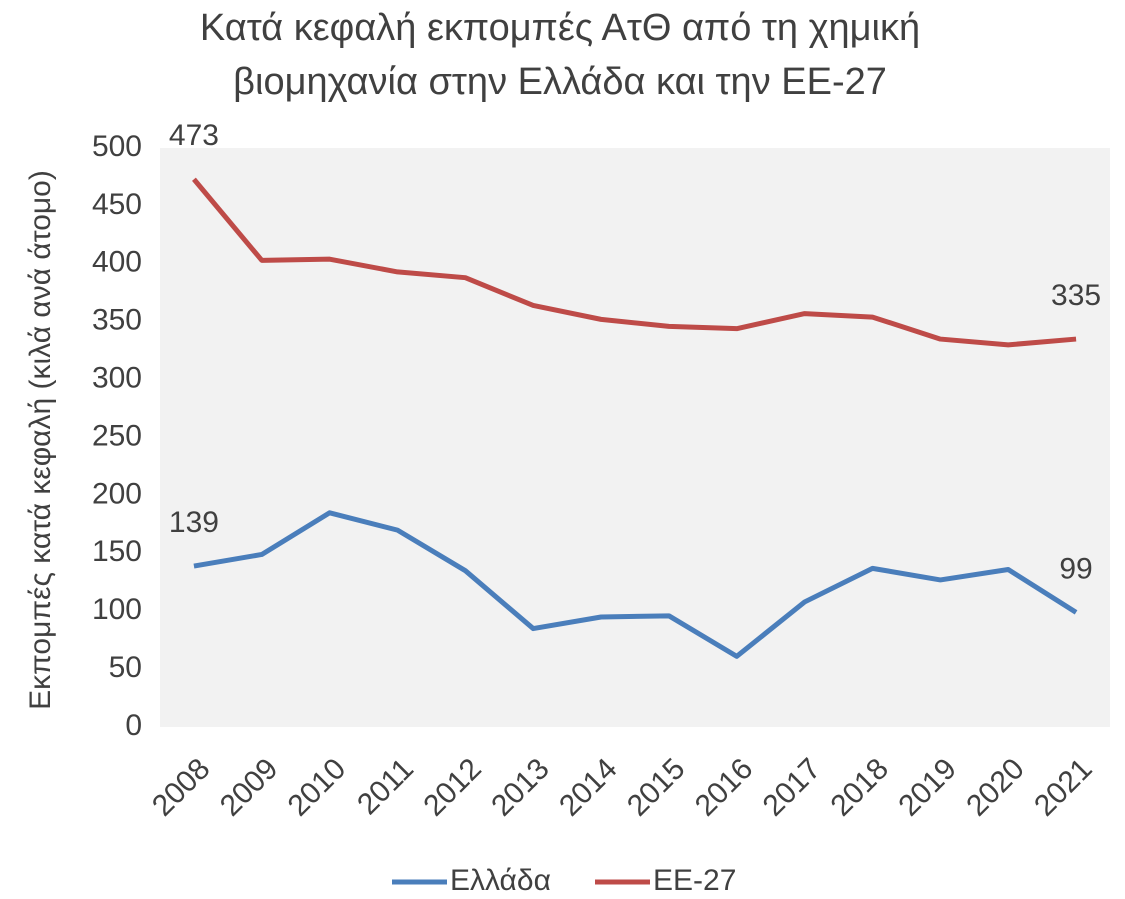 The width and height of the screenshot is (1125, 899). Describe the element at coordinates (117, 262) in the screenshot. I see `y-tick-label: 400` at that location.